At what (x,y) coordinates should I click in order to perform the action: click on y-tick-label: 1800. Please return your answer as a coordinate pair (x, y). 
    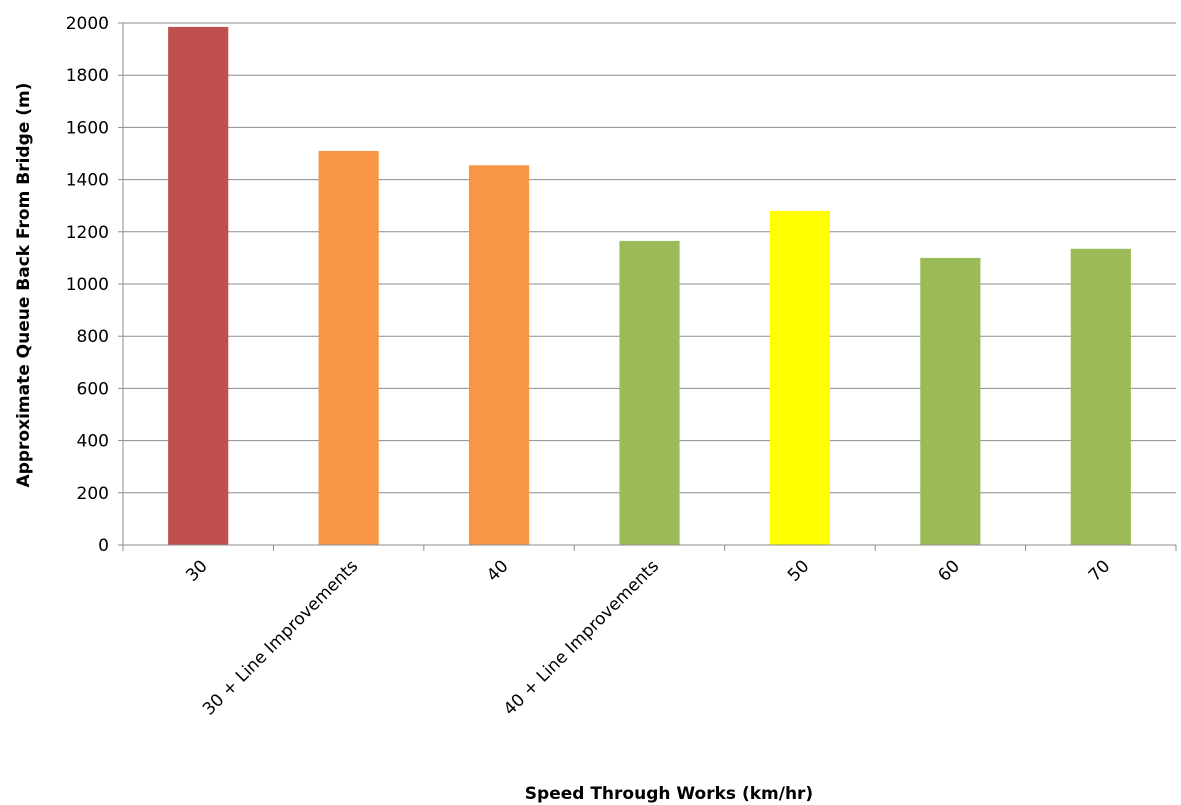
    Looking at the image, I should click on (87, 76).